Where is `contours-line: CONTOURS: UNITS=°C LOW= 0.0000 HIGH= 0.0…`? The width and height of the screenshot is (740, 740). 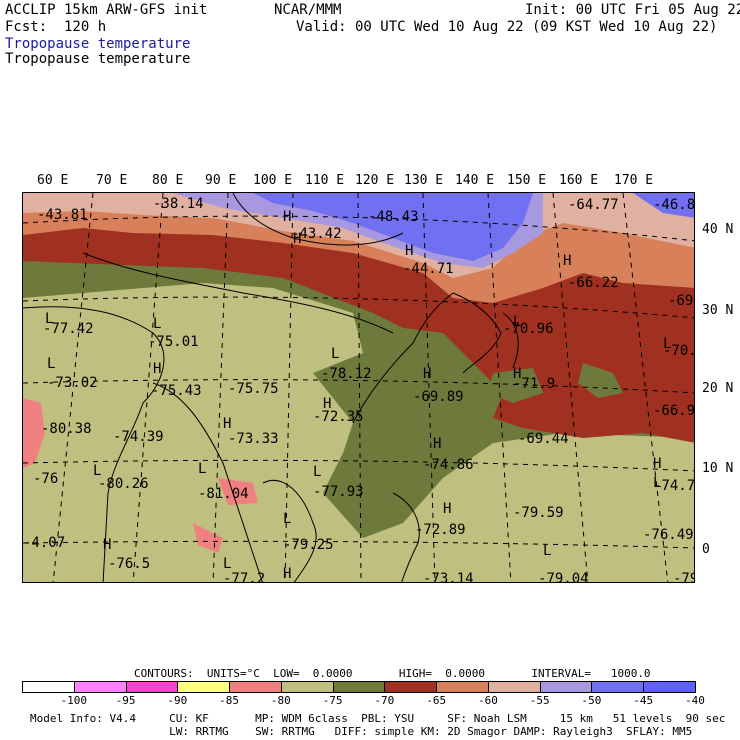
contours-line: CONTOURS: UNITS=°C LOW= 0.0000 HIGH= 0.0… is located at coordinates (392, 673).